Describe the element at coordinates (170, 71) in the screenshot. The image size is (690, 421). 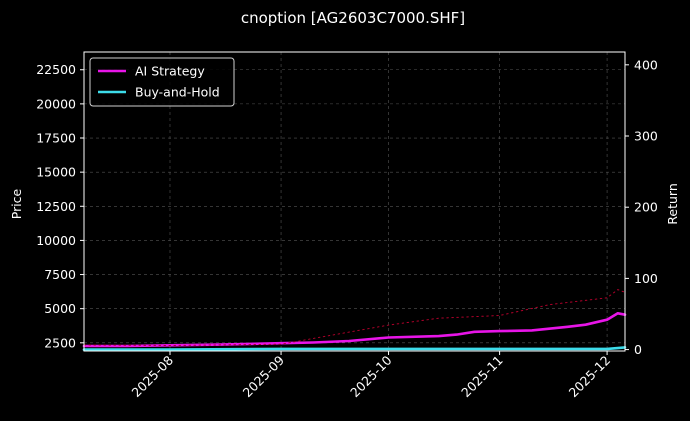
I see `legend-label: AI Strategy` at that location.